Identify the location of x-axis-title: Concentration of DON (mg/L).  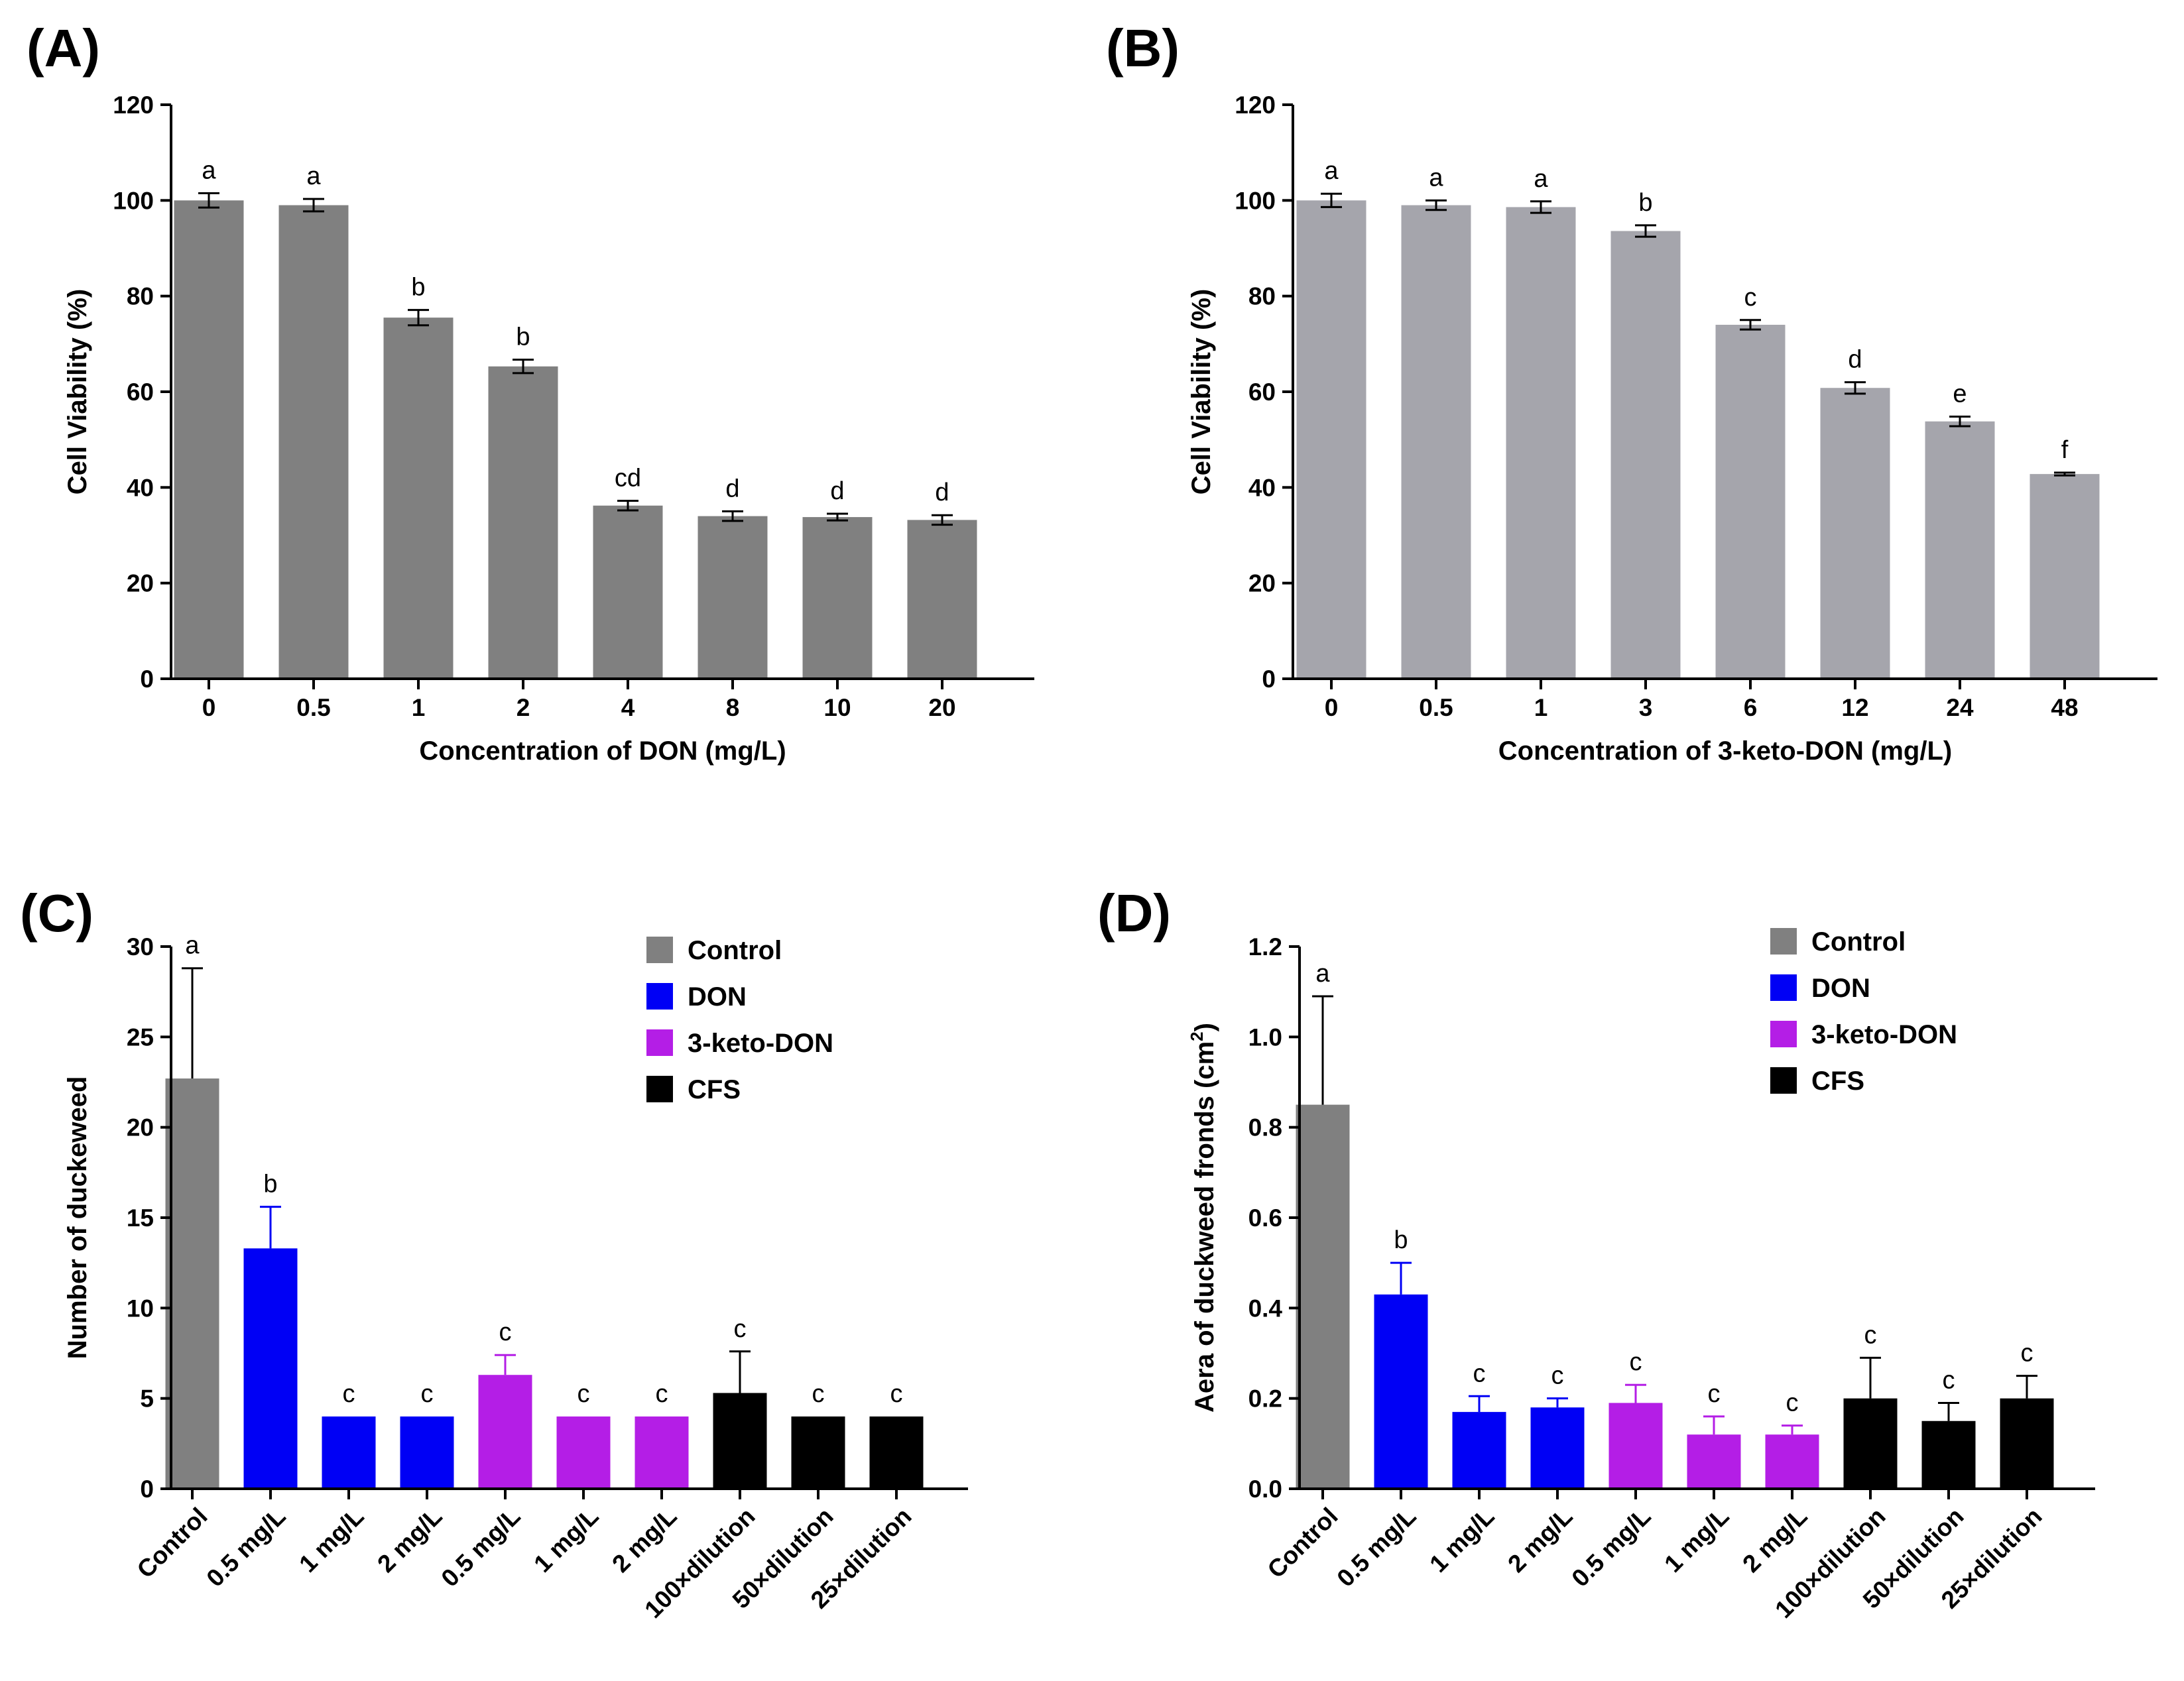
(602, 751).